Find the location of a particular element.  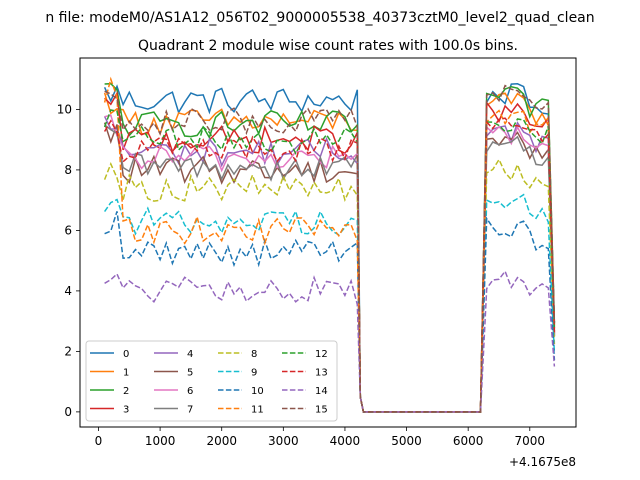

y-tick-label: 10 is located at coordinates (64, 109).